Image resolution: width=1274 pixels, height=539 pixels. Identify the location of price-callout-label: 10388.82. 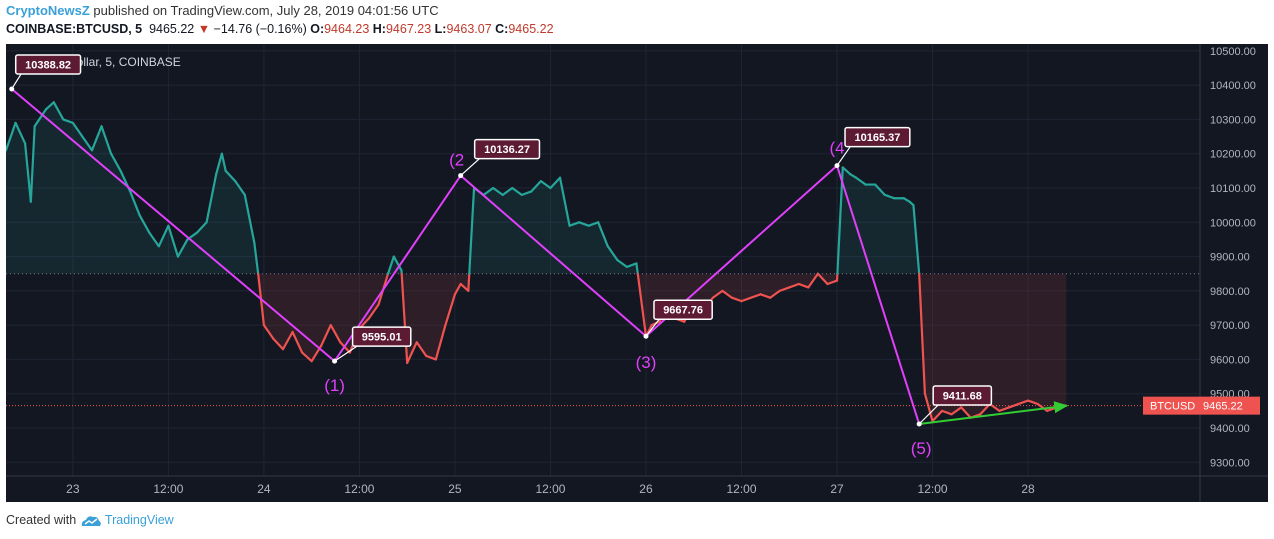
(48, 65).